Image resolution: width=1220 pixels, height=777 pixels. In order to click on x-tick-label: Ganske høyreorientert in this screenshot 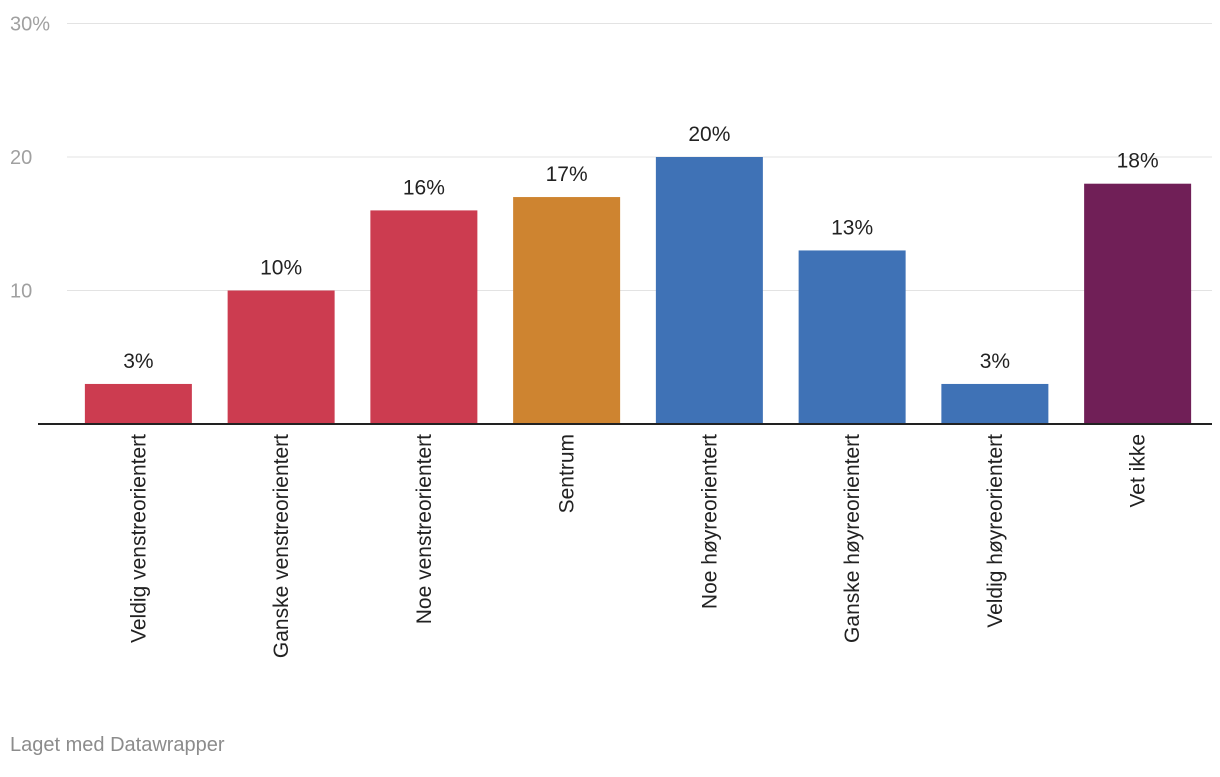, I will do `click(852, 538)`.